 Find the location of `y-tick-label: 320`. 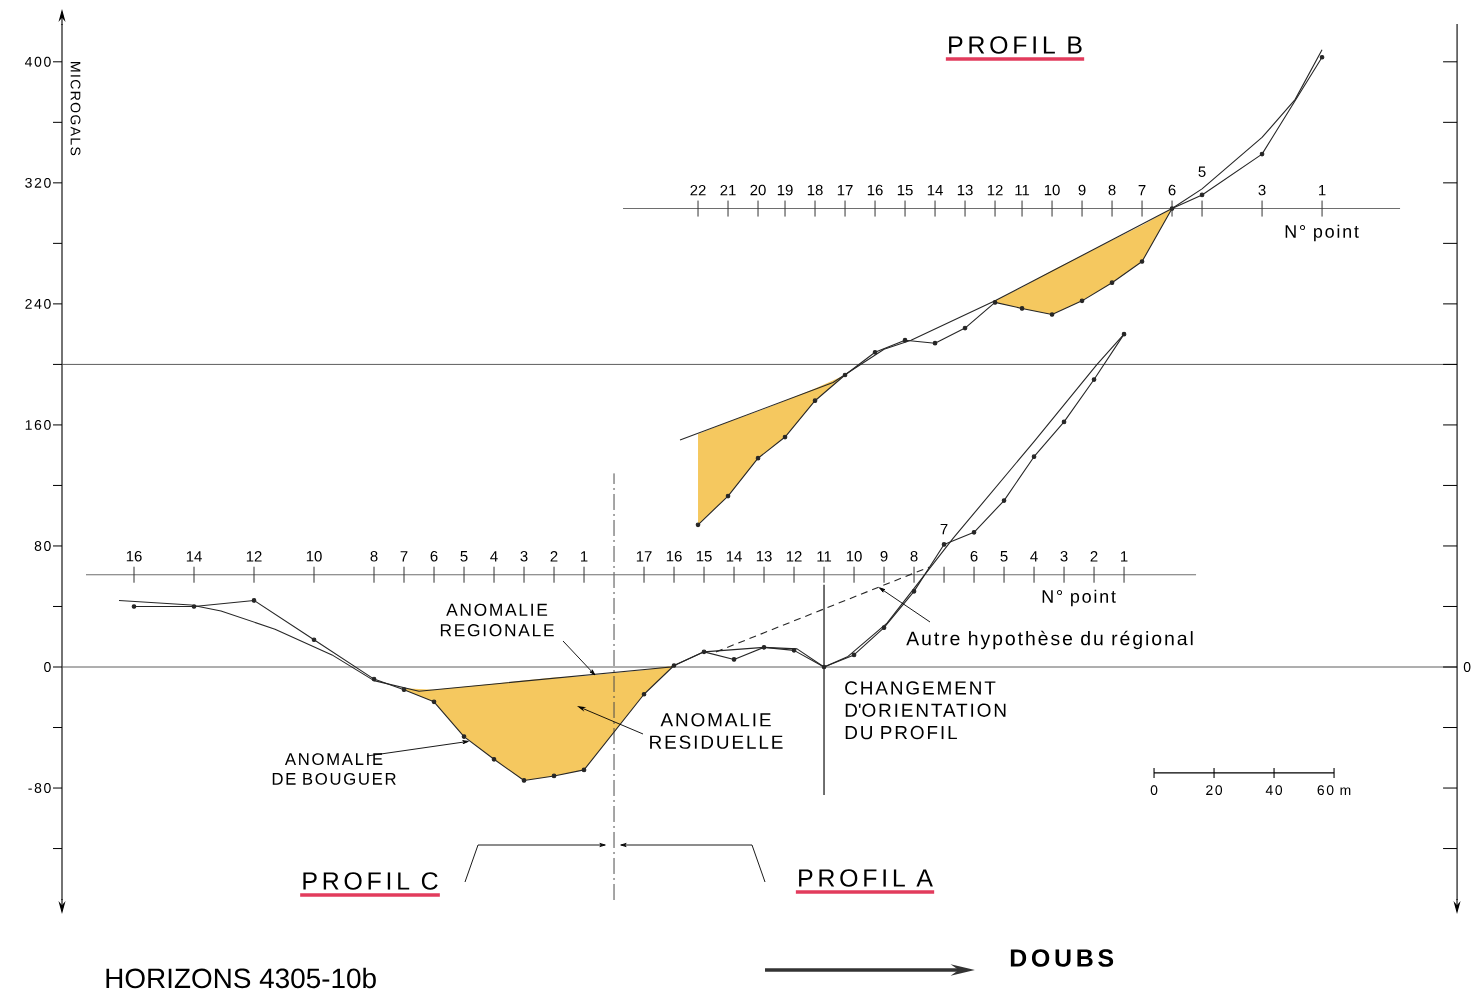

y-tick-label: 320 is located at coordinates (38, 182).